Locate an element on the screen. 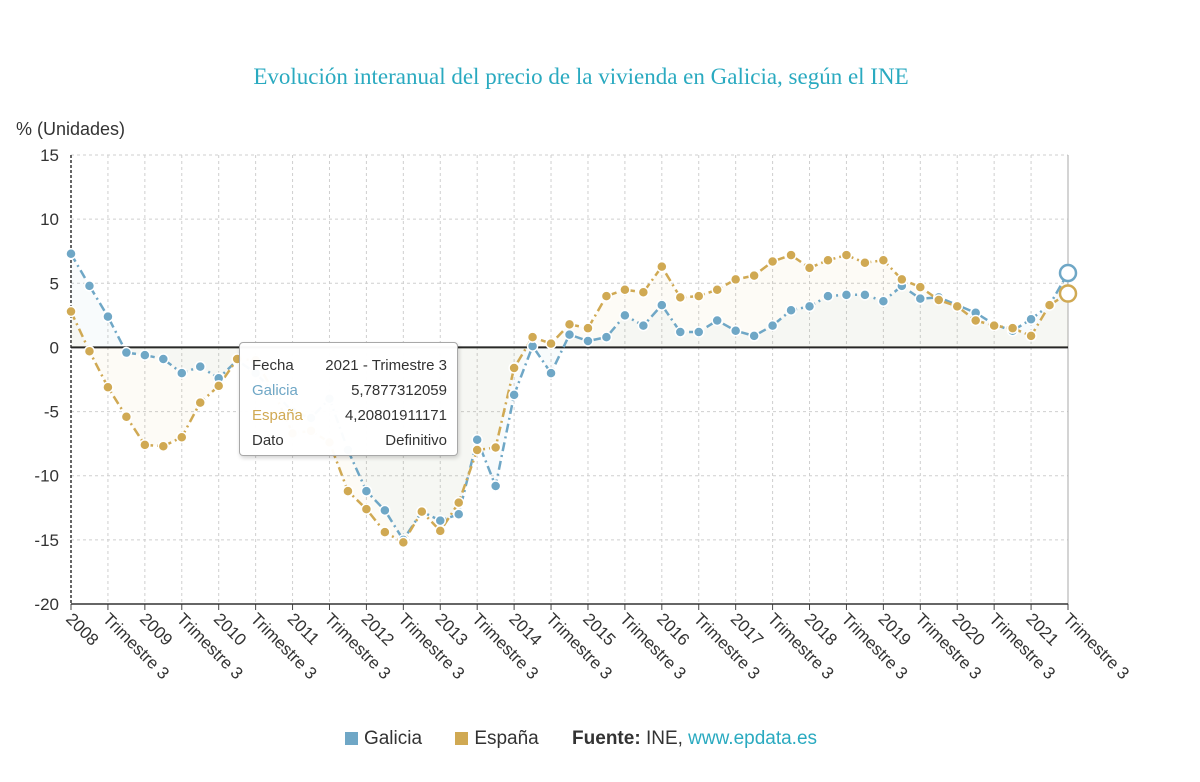  source-label: Fuente: is located at coordinates (606, 738).